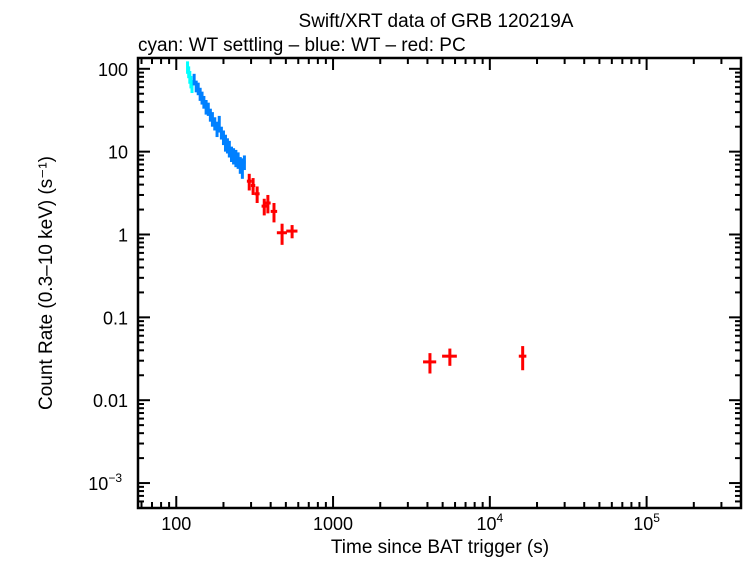 The image size is (746, 563). Describe the element at coordinates (113, 70) in the screenshot. I see `y-tick-label: 100` at that location.